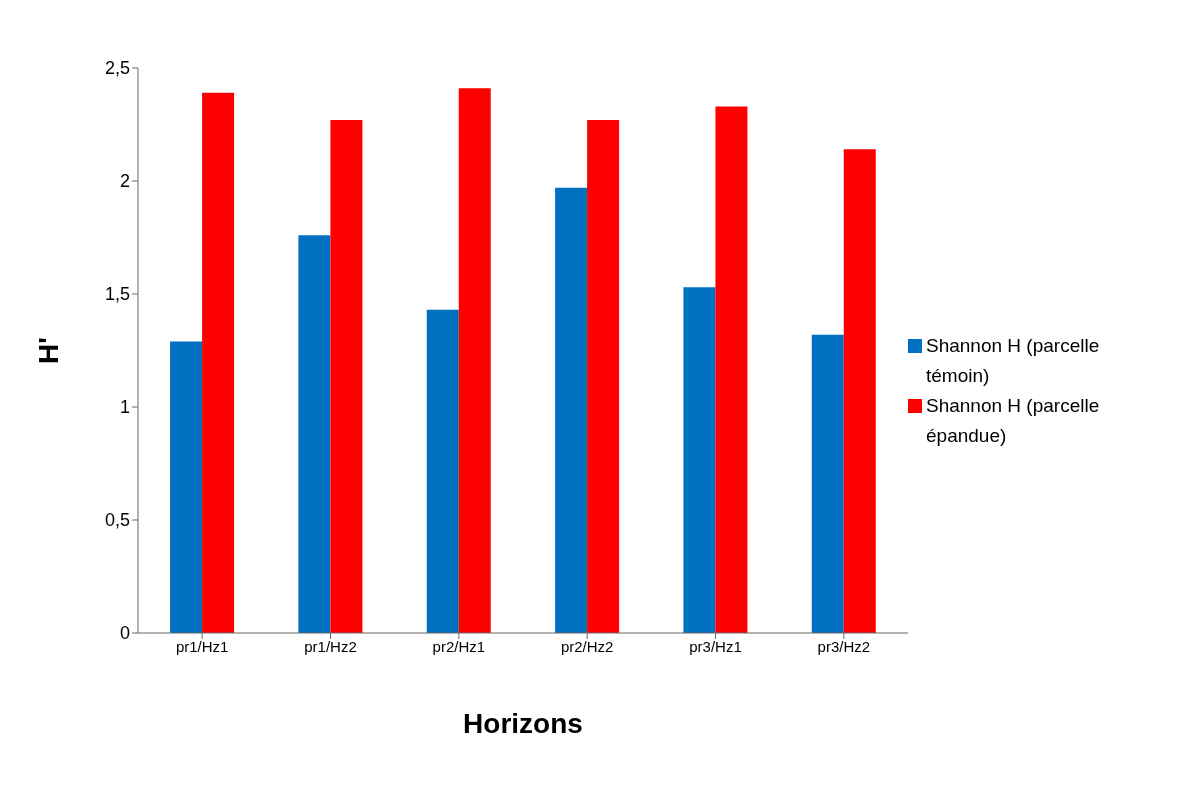 The width and height of the screenshot is (1202, 785). Describe the element at coordinates (124, 407) in the screenshot. I see `y-tick-label: 1` at that location.